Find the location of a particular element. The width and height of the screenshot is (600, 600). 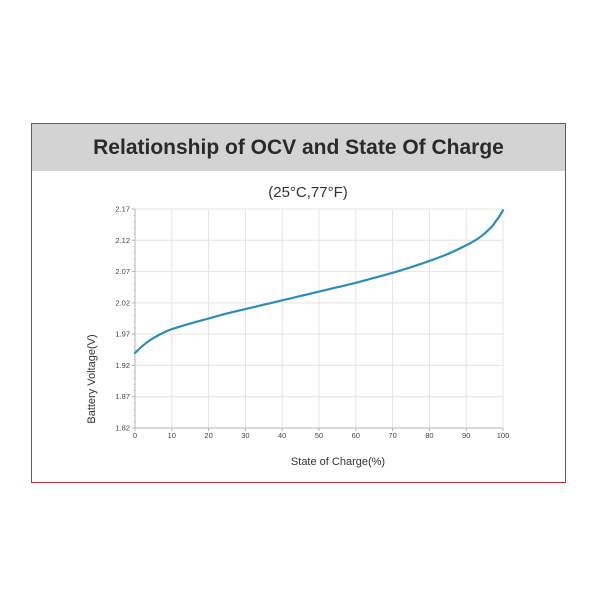

y-tick-label: 1.82 is located at coordinates (122, 428).